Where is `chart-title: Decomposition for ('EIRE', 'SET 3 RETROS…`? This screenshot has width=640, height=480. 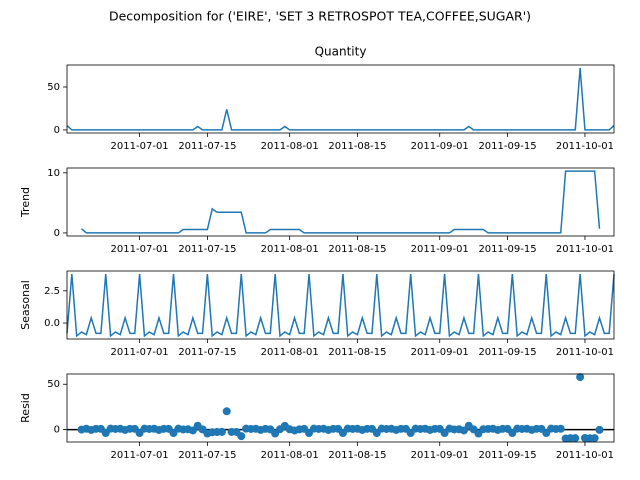 chart-title: Decomposition for ('EIRE', 'SET 3 RETROS… is located at coordinates (320, 16).